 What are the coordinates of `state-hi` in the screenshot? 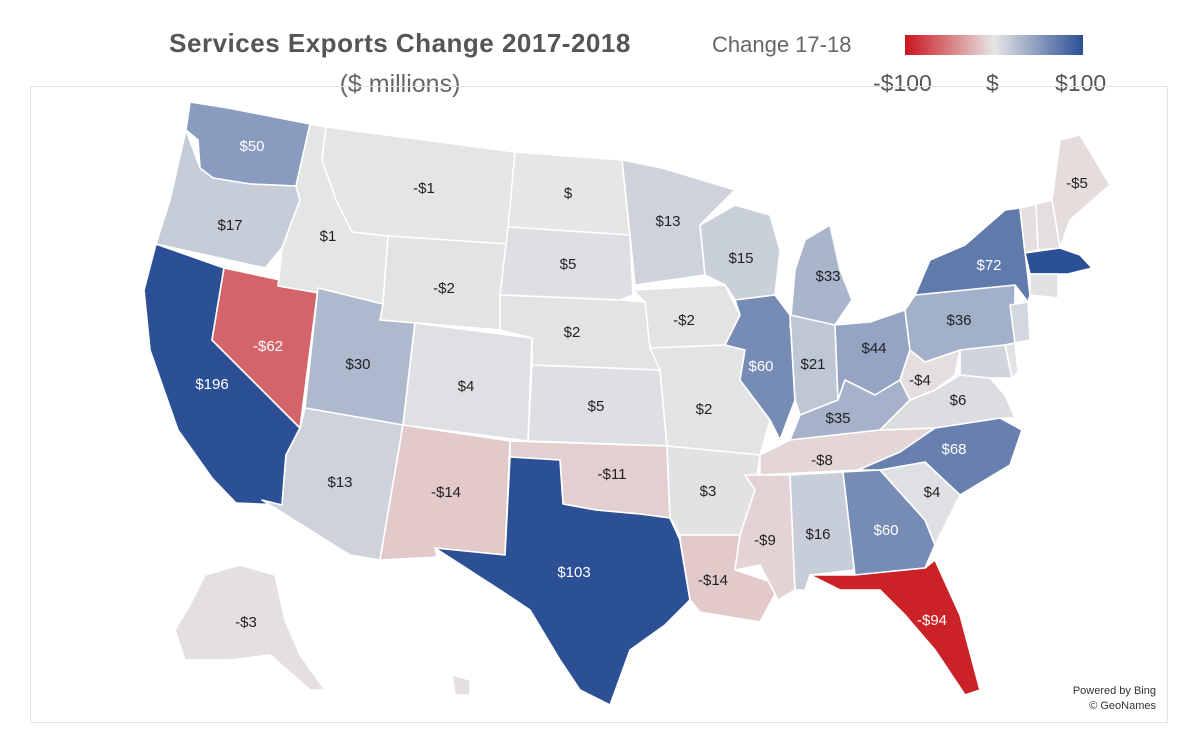 It's located at (461, 685).